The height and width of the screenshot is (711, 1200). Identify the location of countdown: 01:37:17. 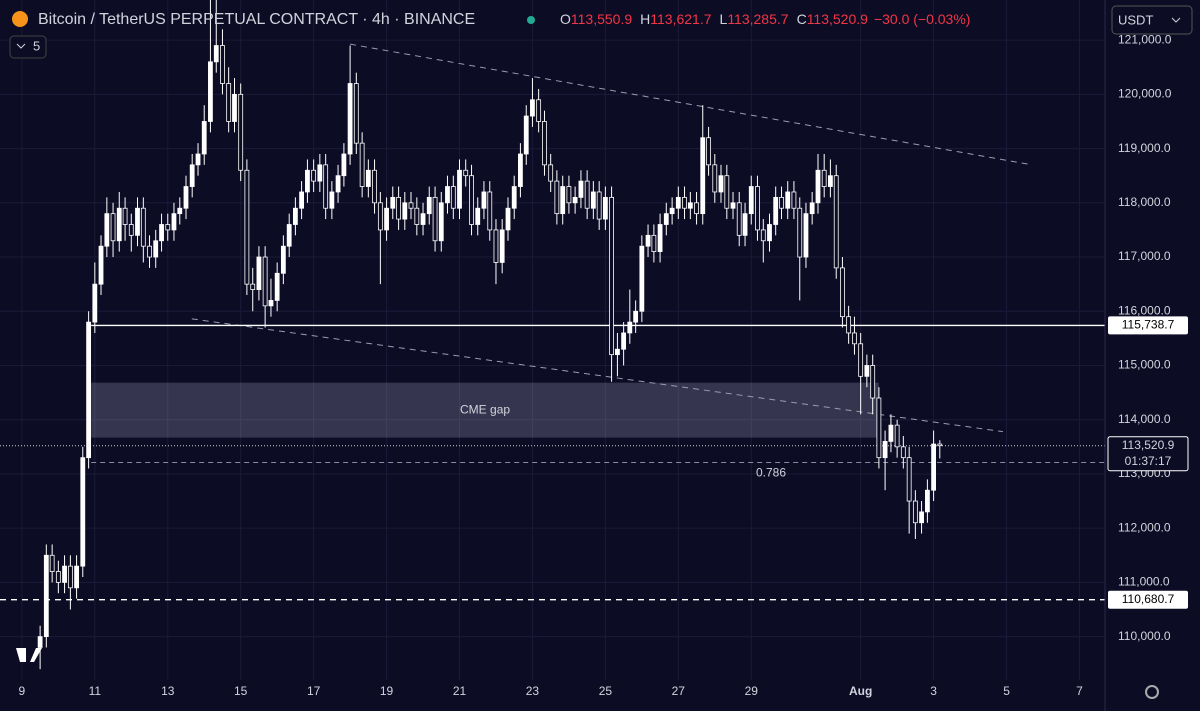
(1148, 461).